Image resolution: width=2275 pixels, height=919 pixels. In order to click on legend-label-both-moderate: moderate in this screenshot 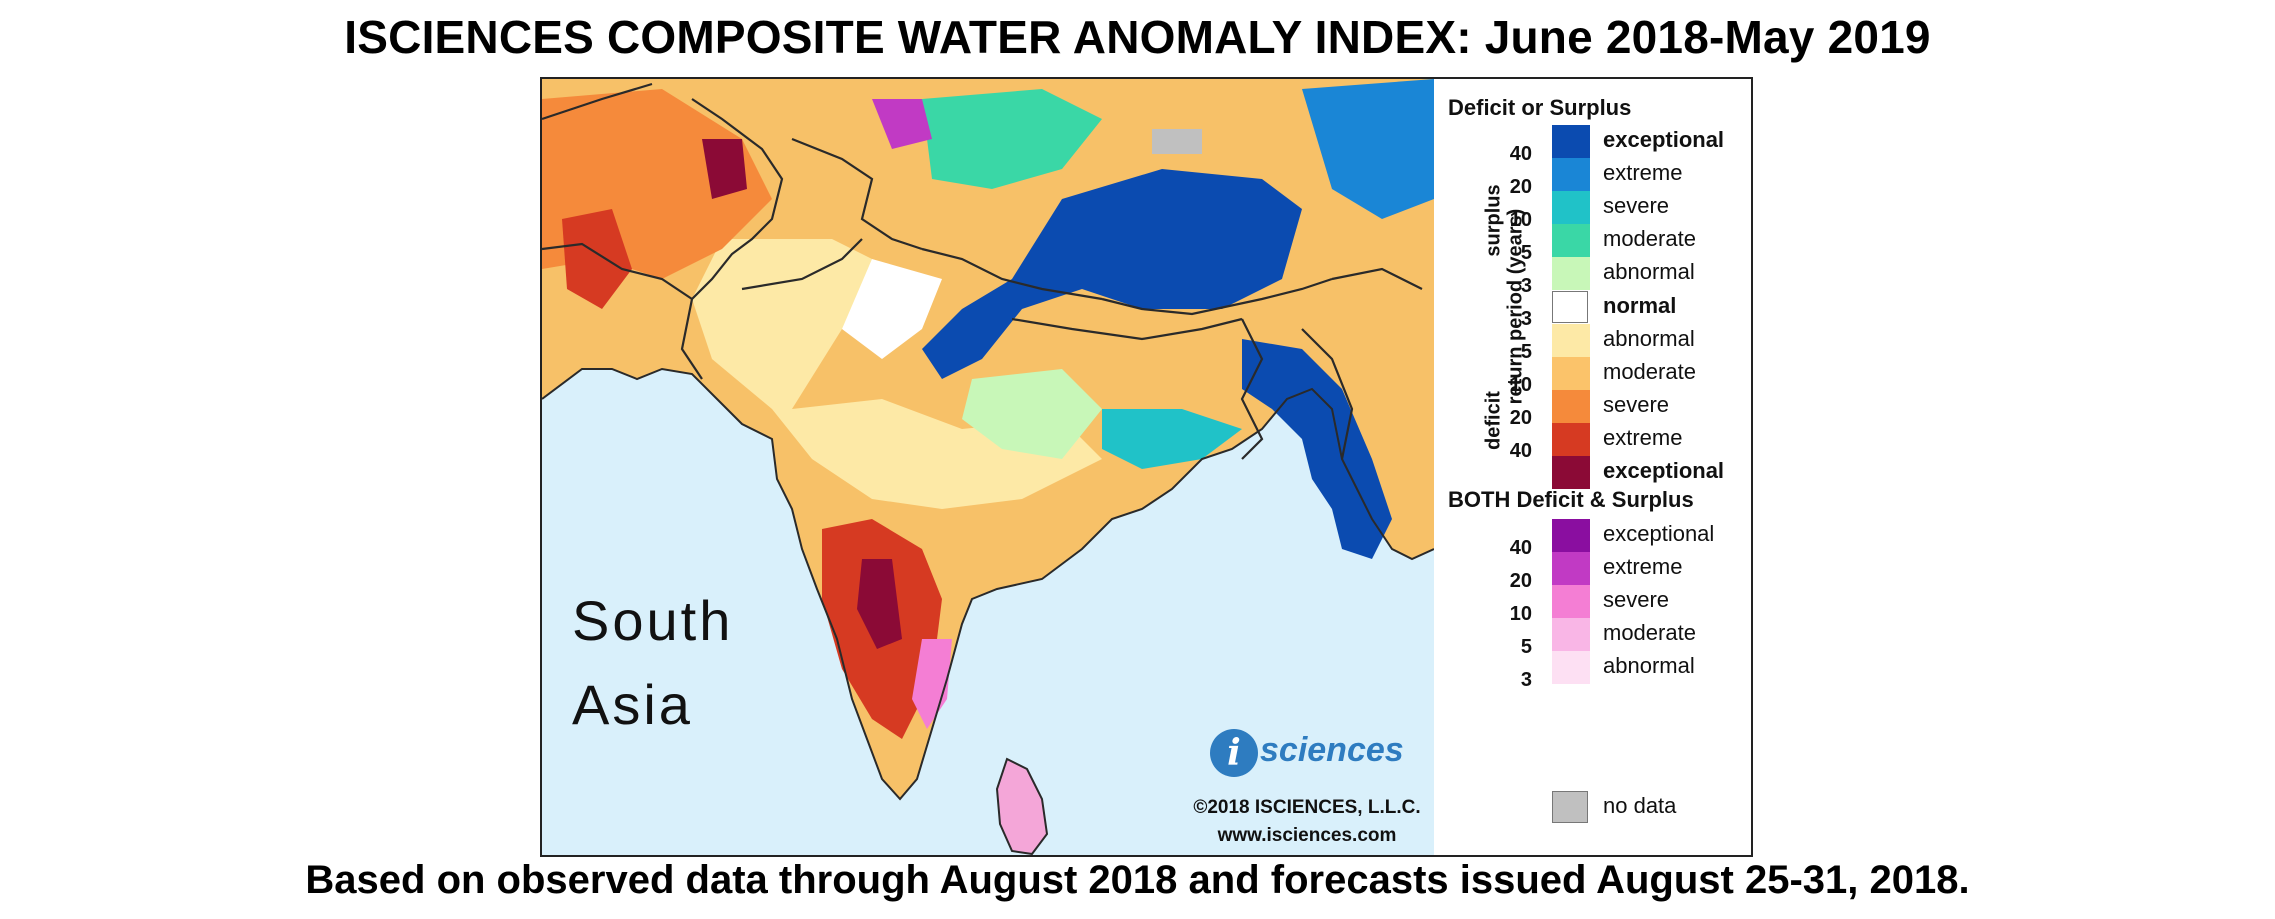, I will do `click(1649, 632)`.